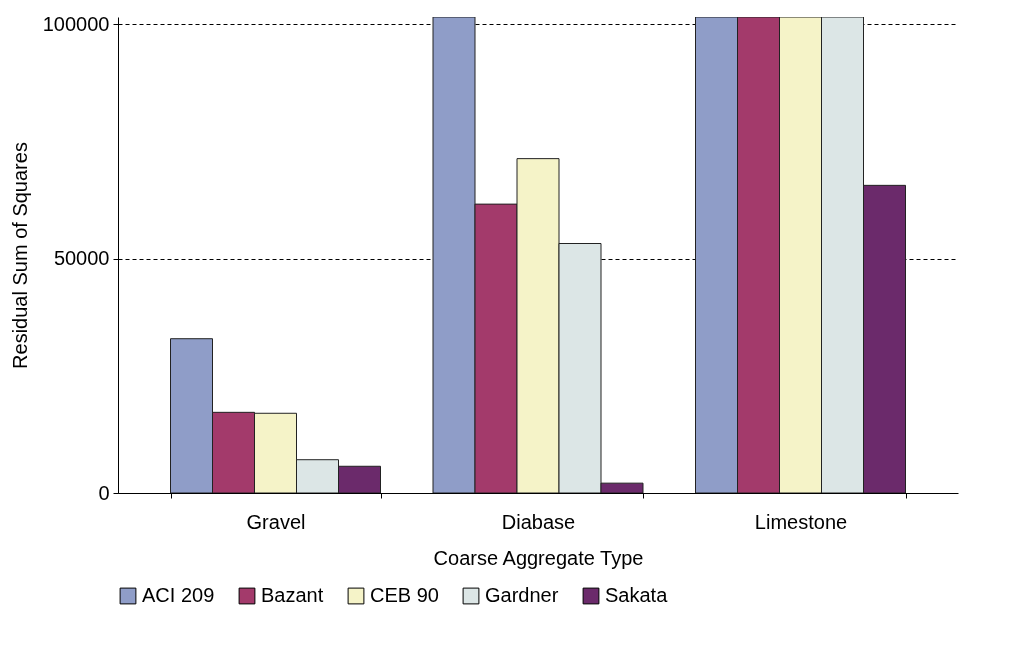 Image resolution: width=1010 pixels, height=664 pixels. Describe the element at coordinates (178, 595) in the screenshot. I see `legend-label: ACI 209` at that location.